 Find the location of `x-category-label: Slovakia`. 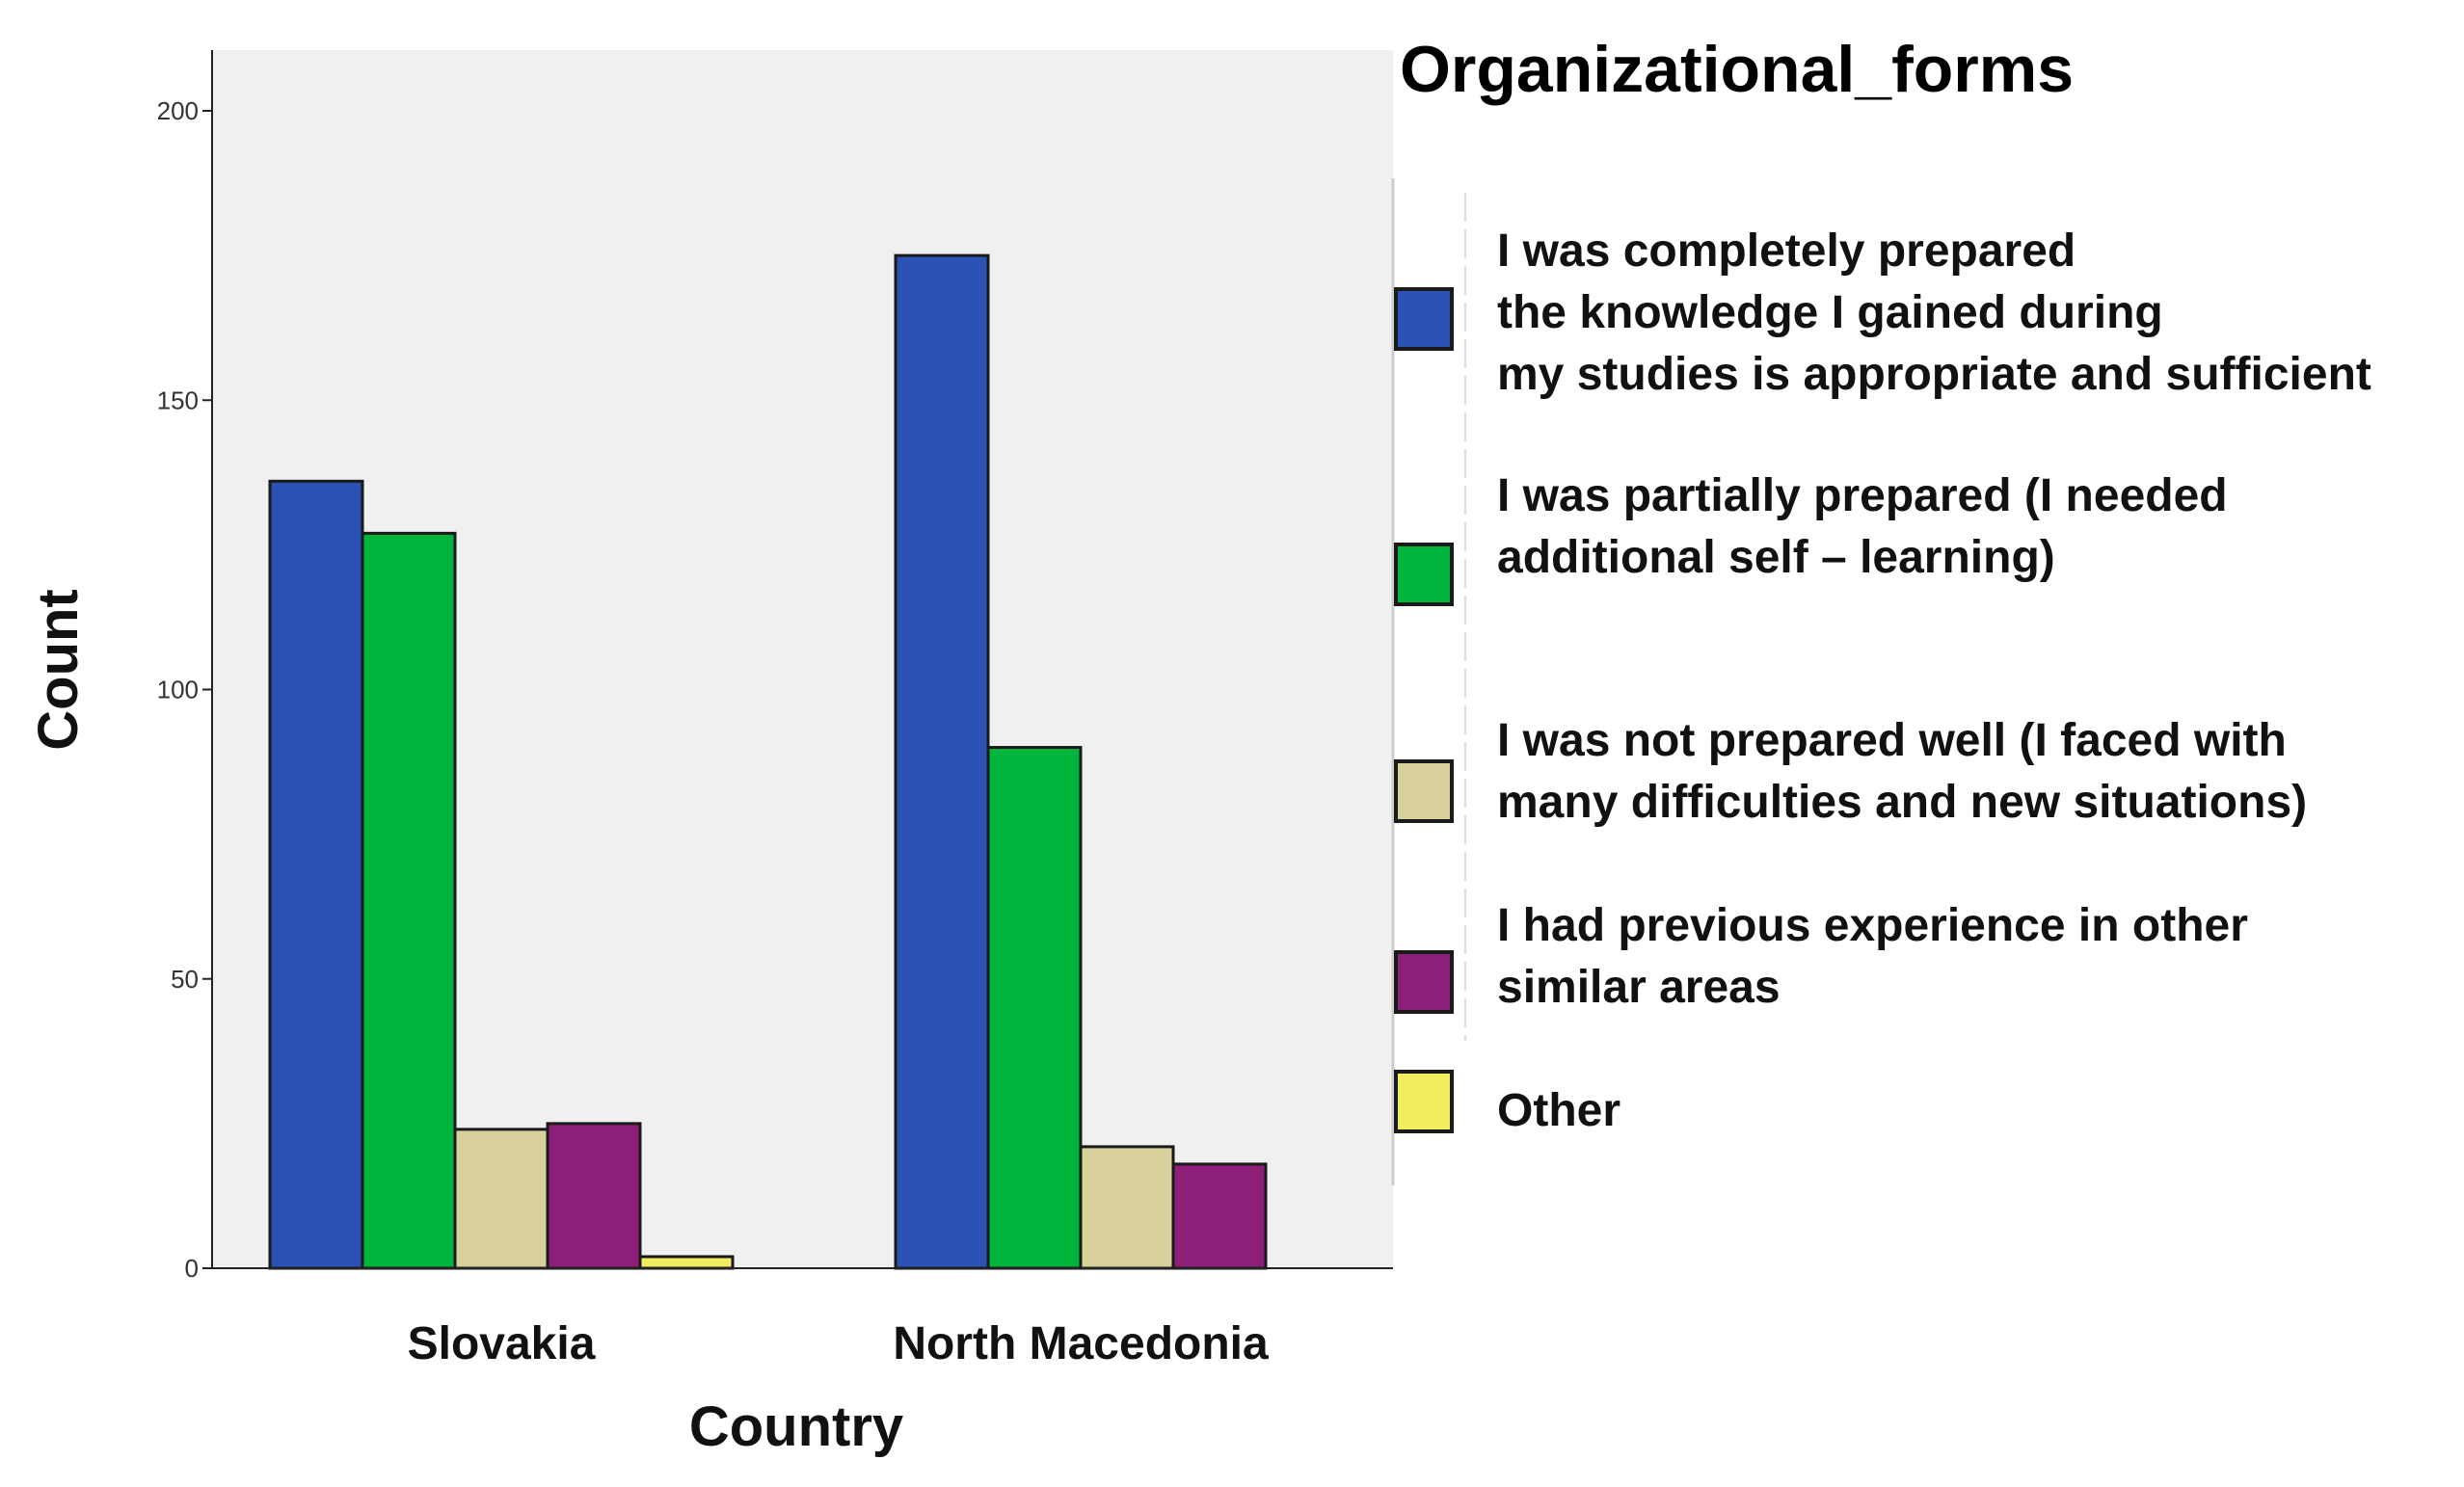

x-category-label: Slovakia is located at coordinates (502, 1343).